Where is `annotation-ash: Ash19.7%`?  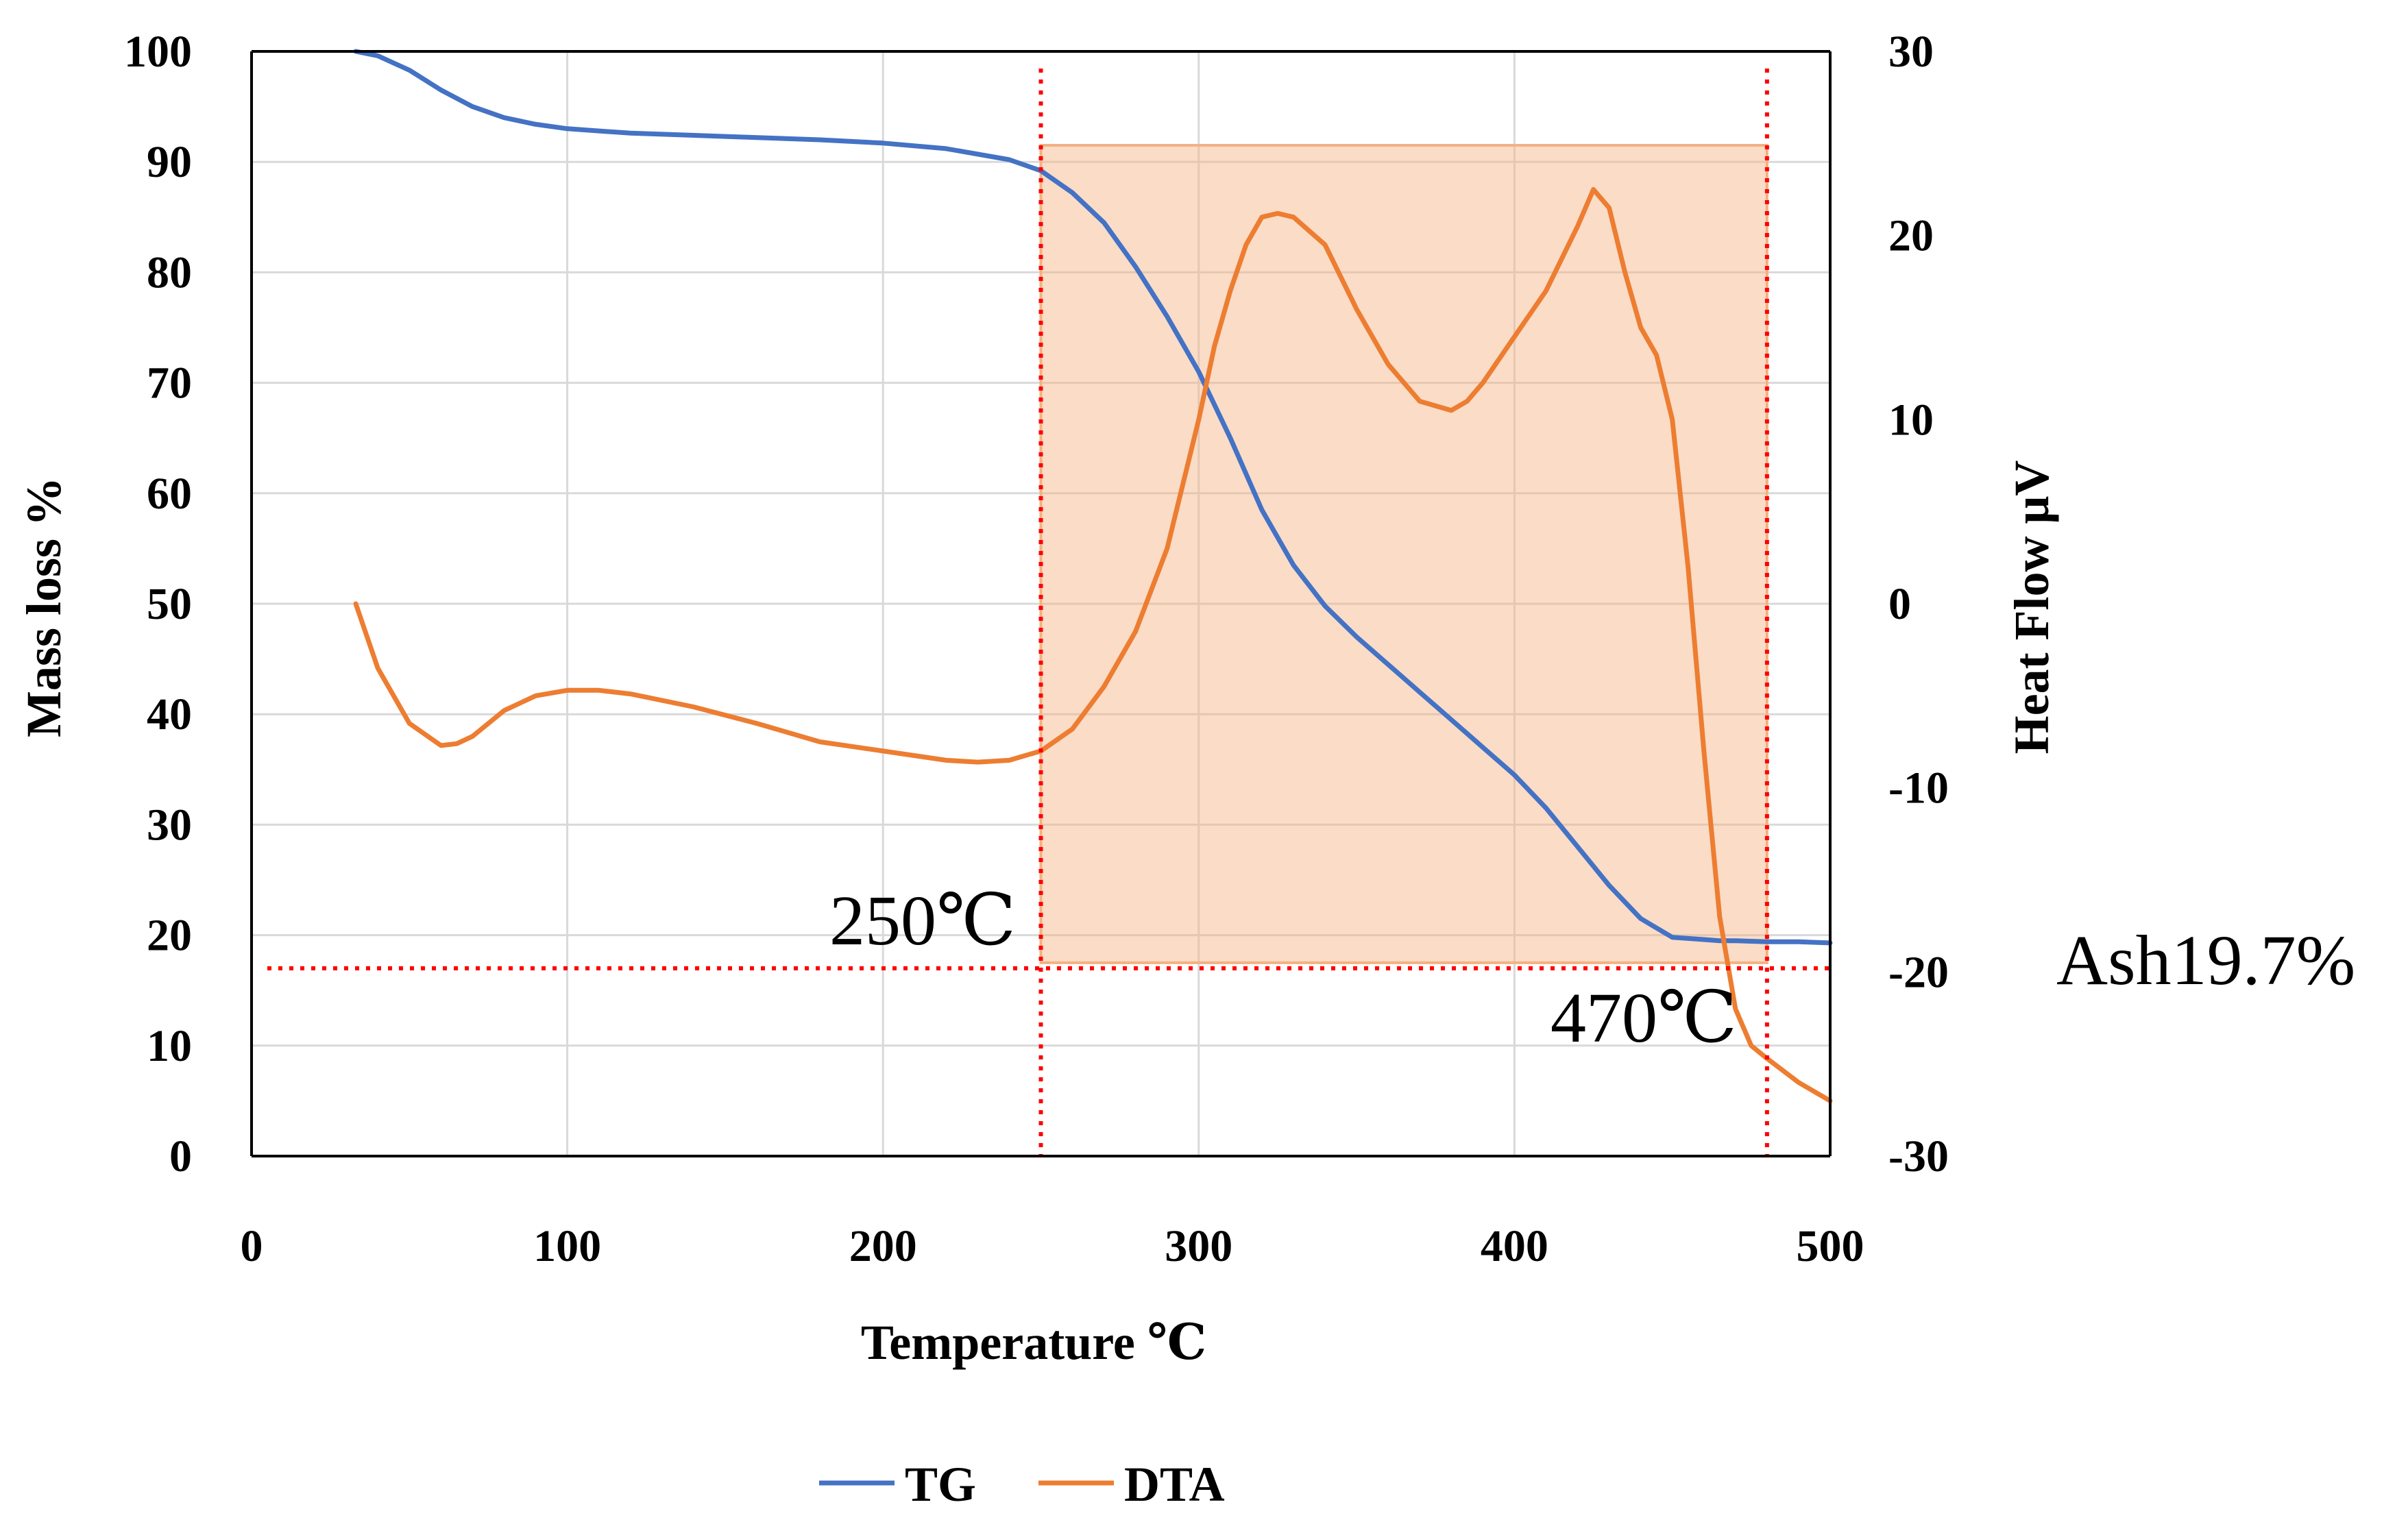
annotation-ash: Ash19.7% is located at coordinates (2205, 960).